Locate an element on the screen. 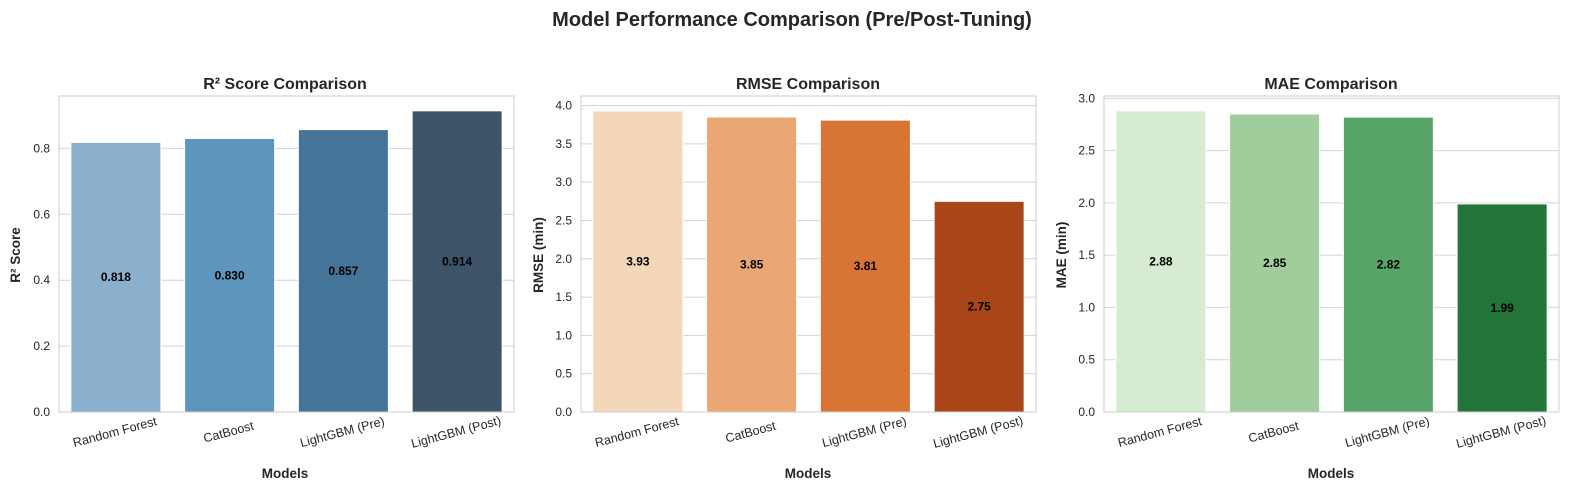 This screenshot has height=495, width=1584. r2-value-label: 0.857 is located at coordinates (343, 271).